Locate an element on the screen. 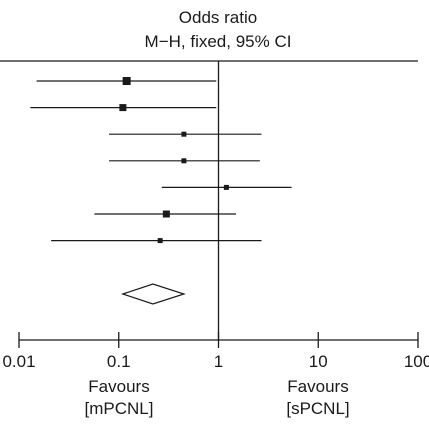 This screenshot has height=424, width=429. chart-subtitle: M−H, fixed, 95% CI is located at coordinates (218, 41).